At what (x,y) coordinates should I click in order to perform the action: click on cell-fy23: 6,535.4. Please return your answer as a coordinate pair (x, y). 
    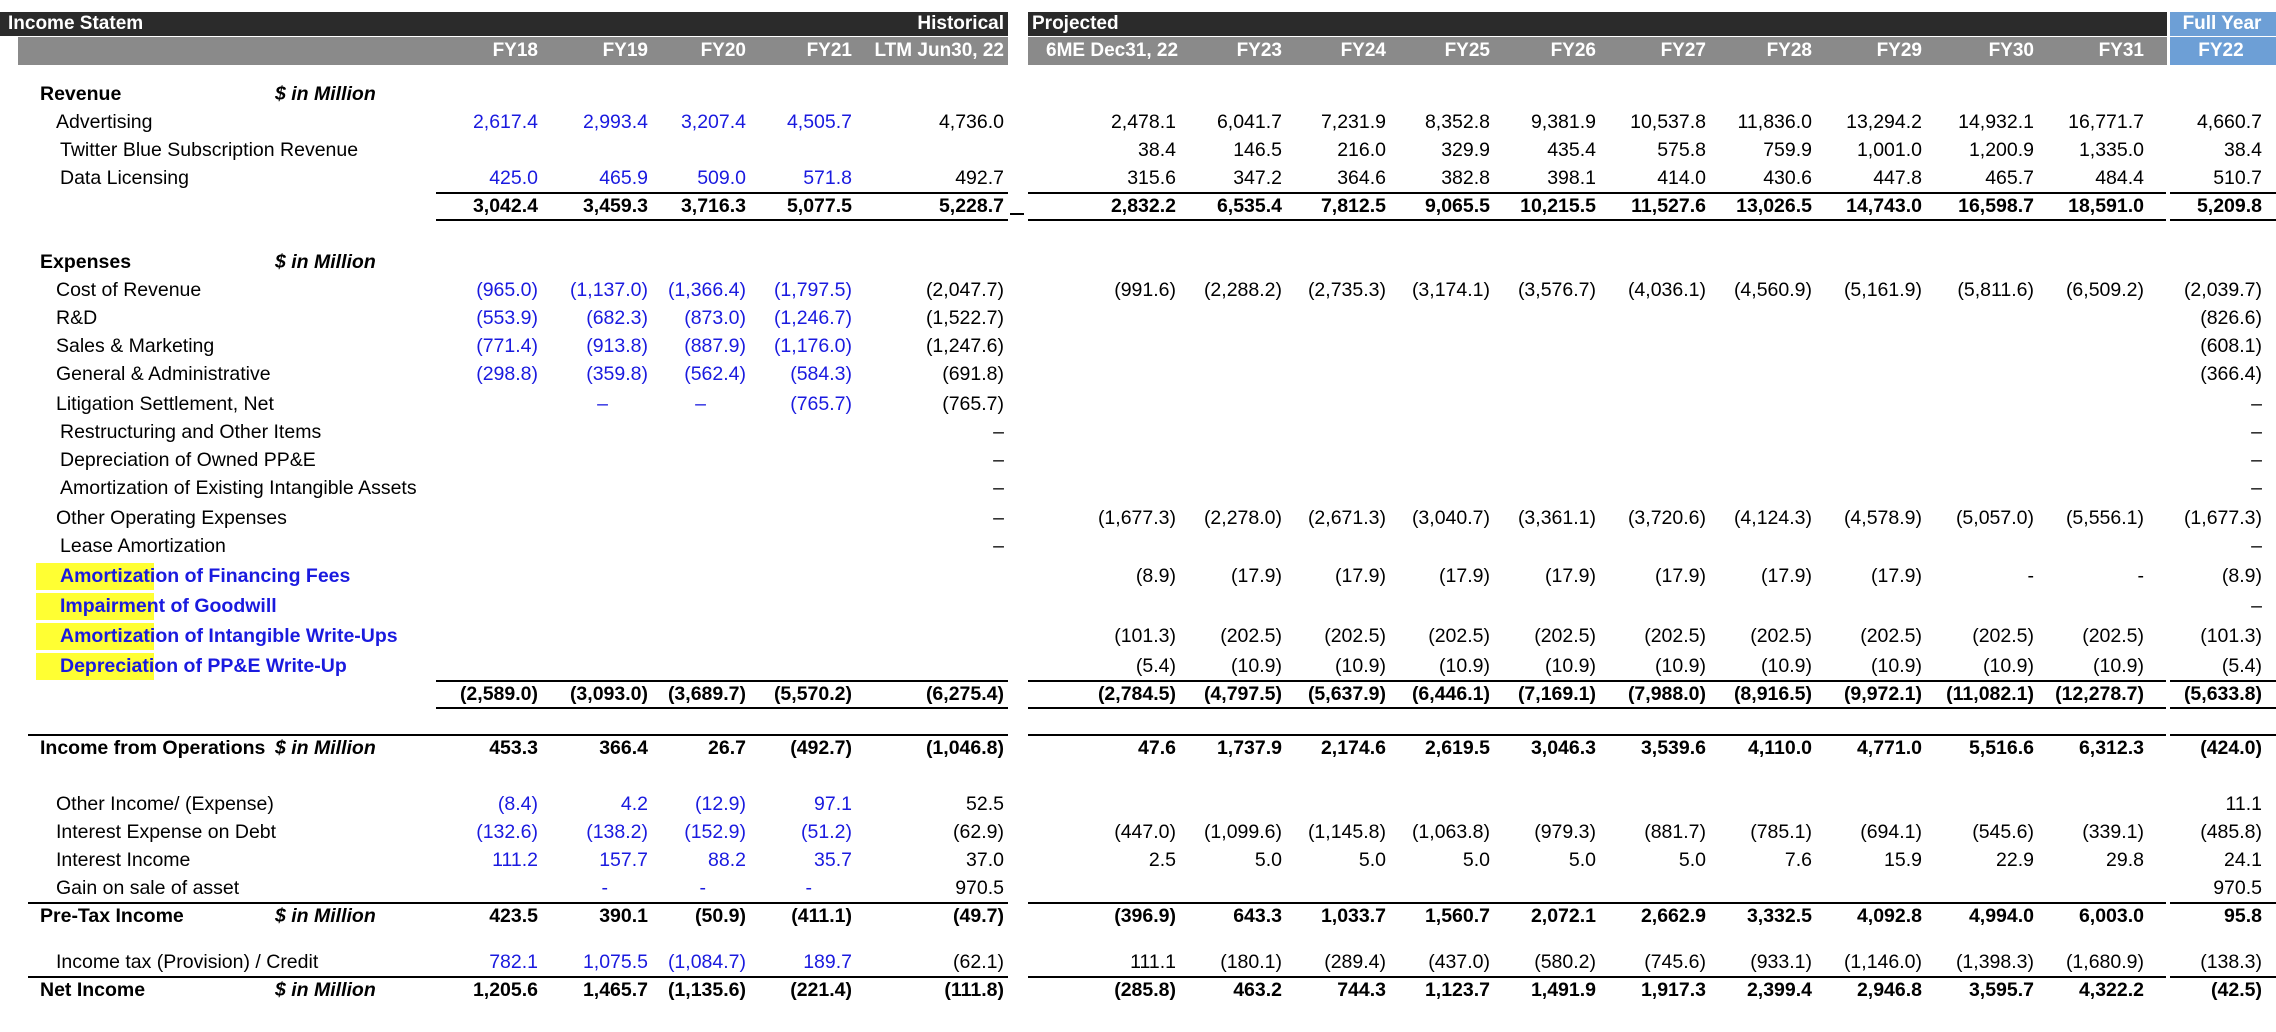
    Looking at the image, I should click on (1249, 206).